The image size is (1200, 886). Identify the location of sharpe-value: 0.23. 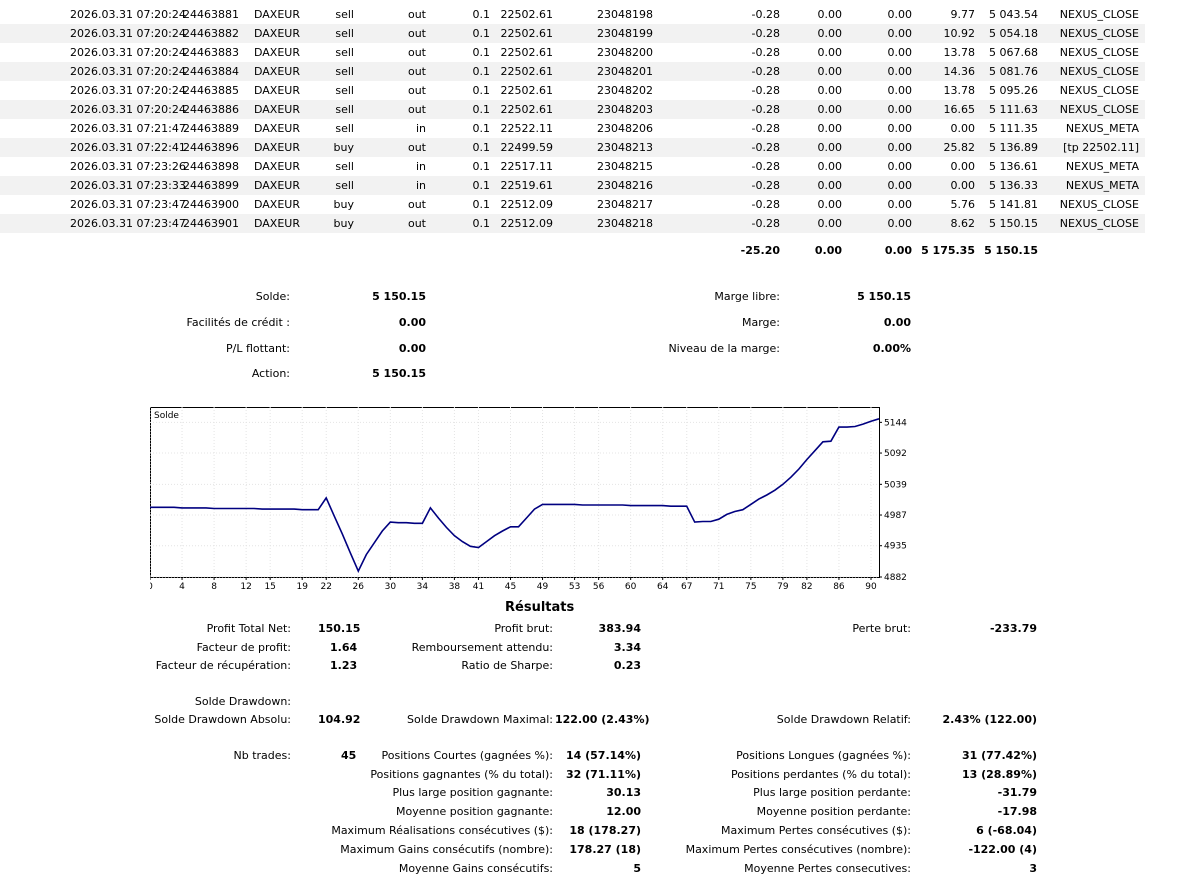
(627, 665).